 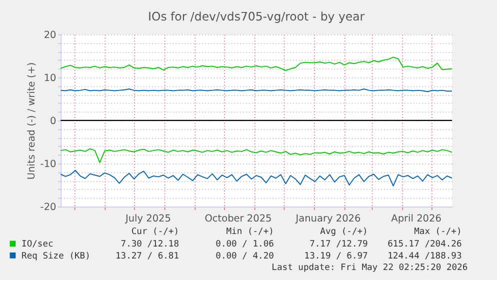 What do you see at coordinates (48, 164) in the screenshot?
I see `y-tick-label: -10` at bounding box center [48, 164].